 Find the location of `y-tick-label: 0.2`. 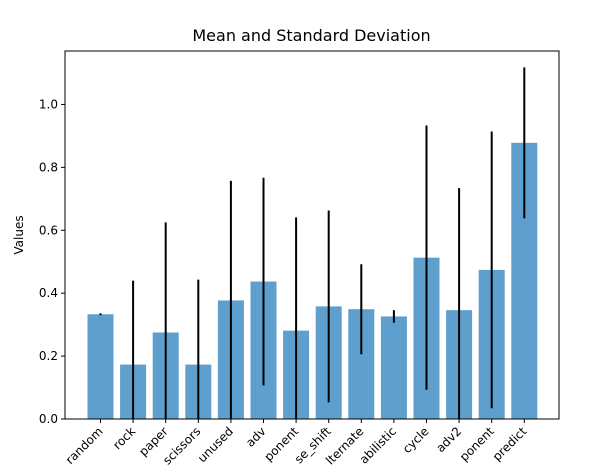

y-tick-label: 0.2 is located at coordinates (48, 356).